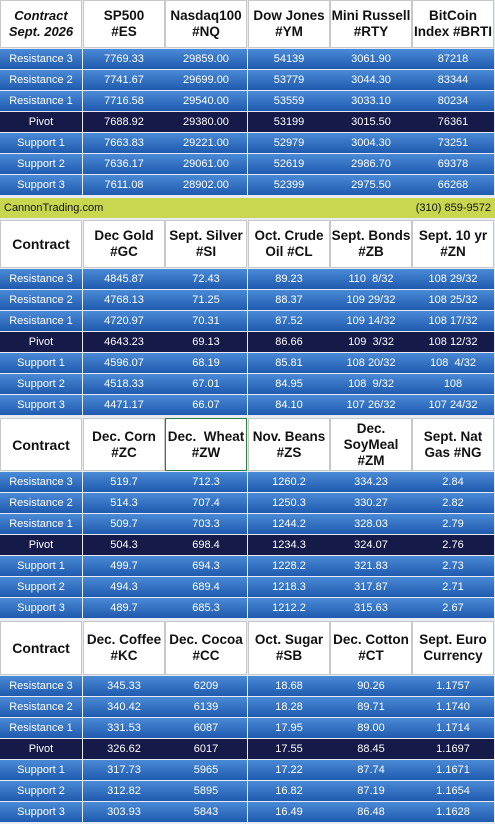  What do you see at coordinates (371, 279) in the screenshot?
I see `value-cell: 110 8/32` at bounding box center [371, 279].